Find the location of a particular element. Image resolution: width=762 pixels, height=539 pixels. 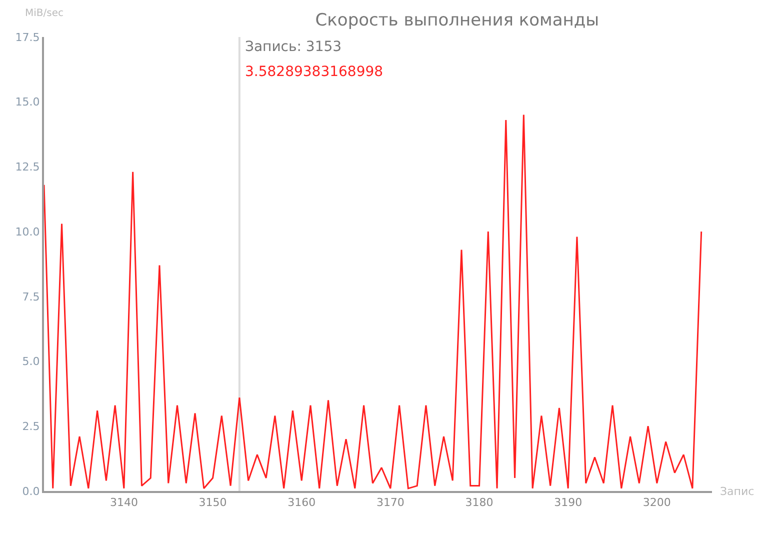

y-tick-label: 15.0 is located at coordinates (27, 102).